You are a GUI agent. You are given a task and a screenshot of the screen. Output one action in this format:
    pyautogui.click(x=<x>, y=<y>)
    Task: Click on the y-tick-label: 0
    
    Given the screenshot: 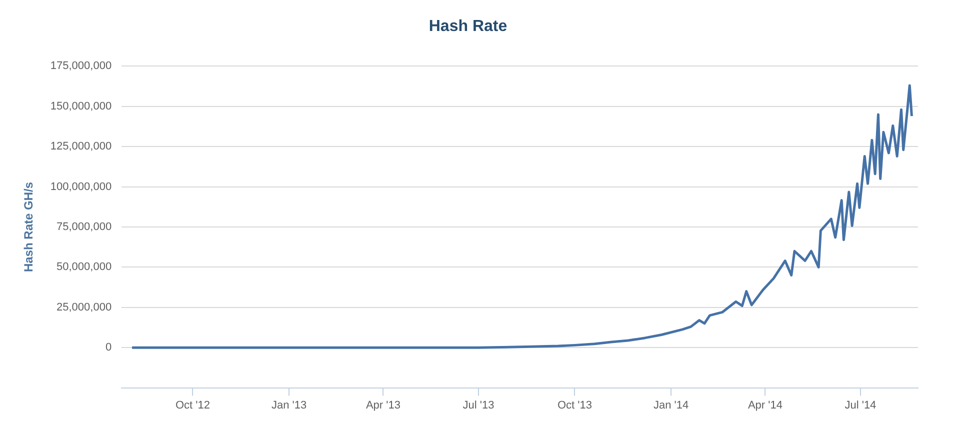 What is the action you would take?
    pyautogui.click(x=108, y=348)
    